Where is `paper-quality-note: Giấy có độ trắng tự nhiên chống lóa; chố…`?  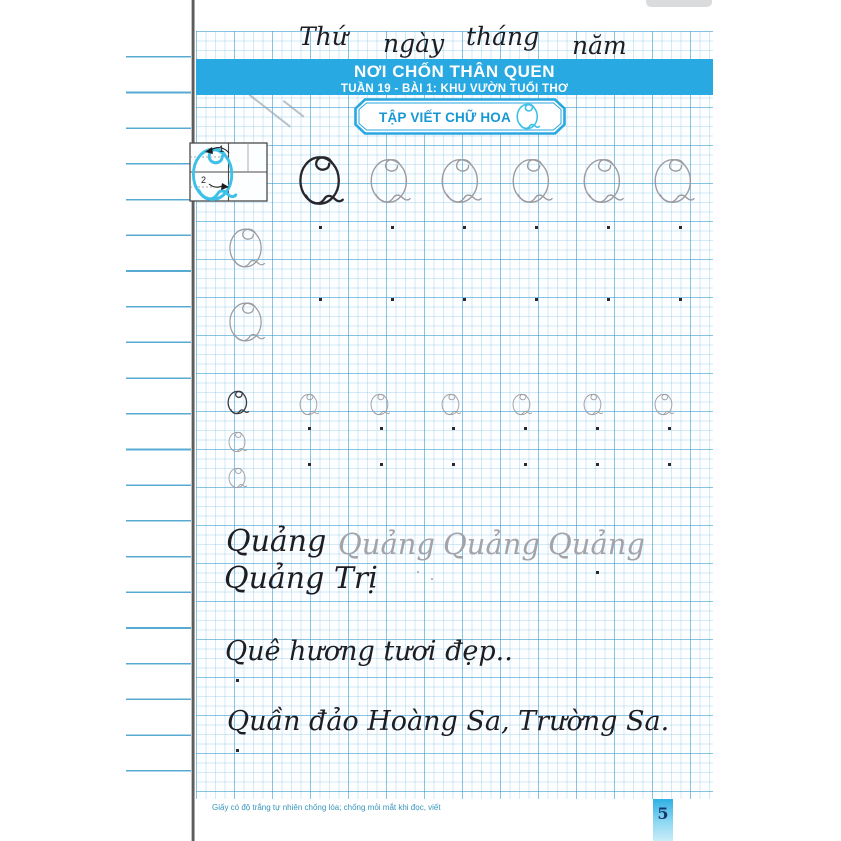 paper-quality-note: Giấy có độ trắng tự nhiên chống lóa; chố… is located at coordinates (326, 807).